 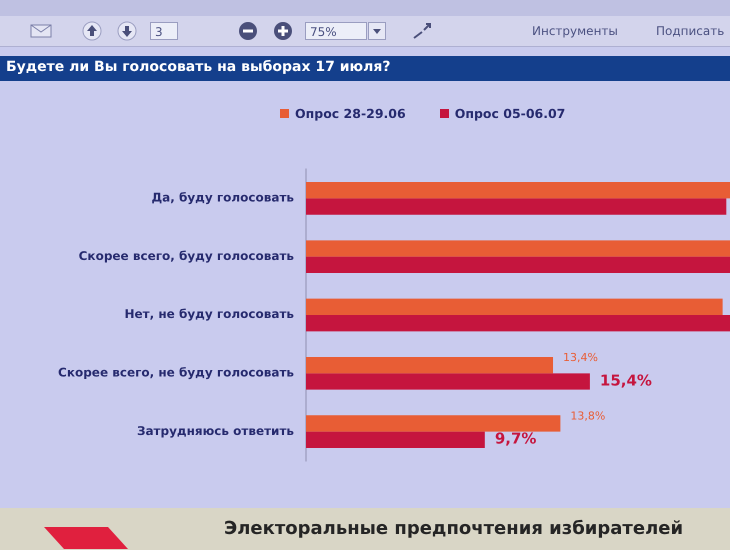 I want to click on page-number-field: 3, so click(x=164, y=31).